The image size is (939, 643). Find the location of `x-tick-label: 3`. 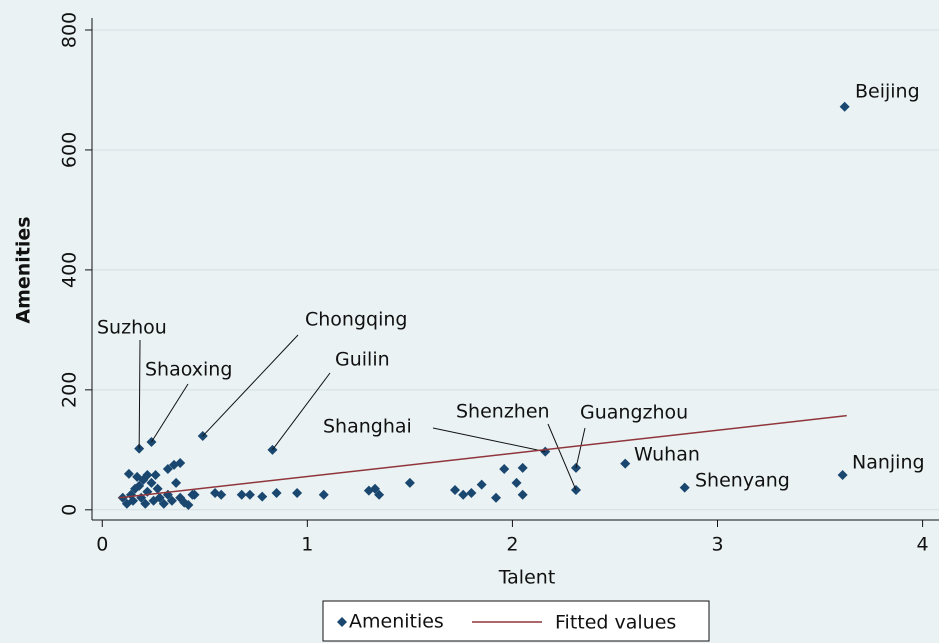

x-tick-label: 3 is located at coordinates (717, 545).